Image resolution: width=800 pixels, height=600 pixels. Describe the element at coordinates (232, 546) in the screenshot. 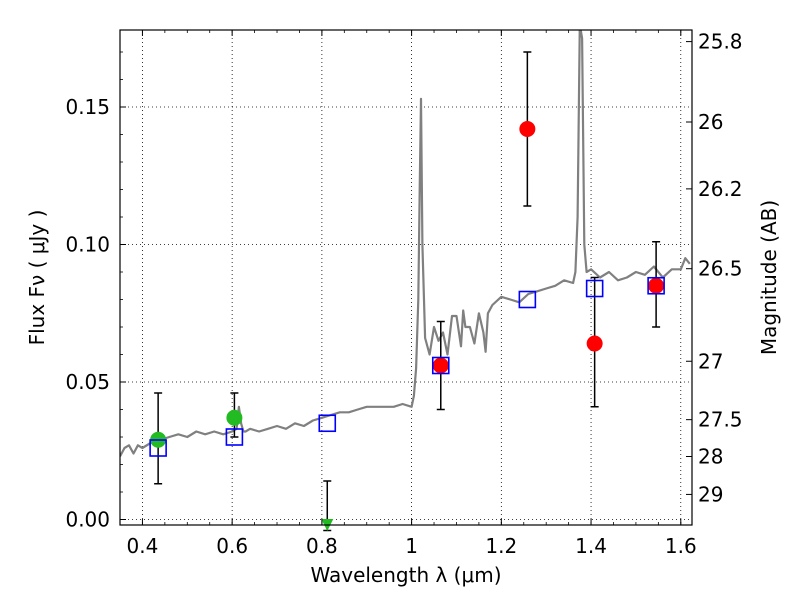

I see `x-tick-label: 0.6` at that location.